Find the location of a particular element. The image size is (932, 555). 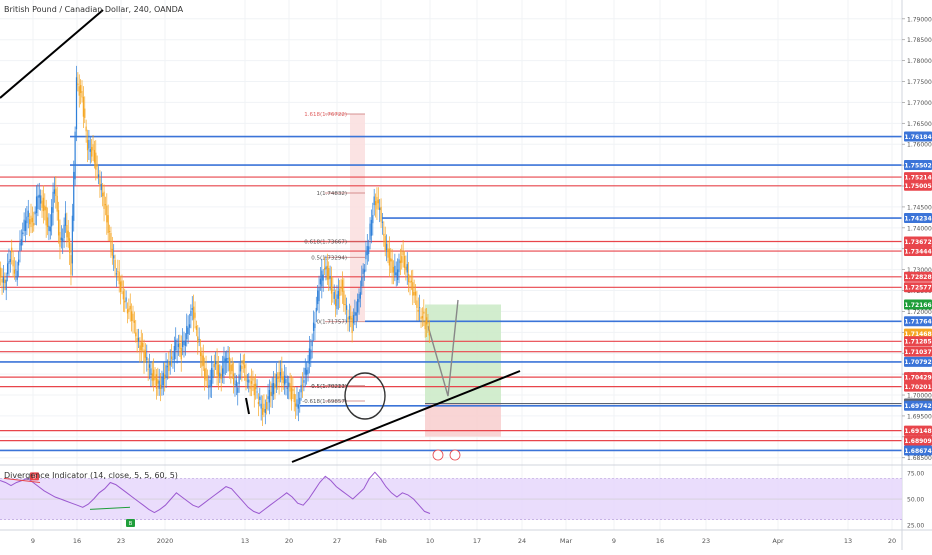

time-tick-label: Apr is located at coordinates (778, 541).